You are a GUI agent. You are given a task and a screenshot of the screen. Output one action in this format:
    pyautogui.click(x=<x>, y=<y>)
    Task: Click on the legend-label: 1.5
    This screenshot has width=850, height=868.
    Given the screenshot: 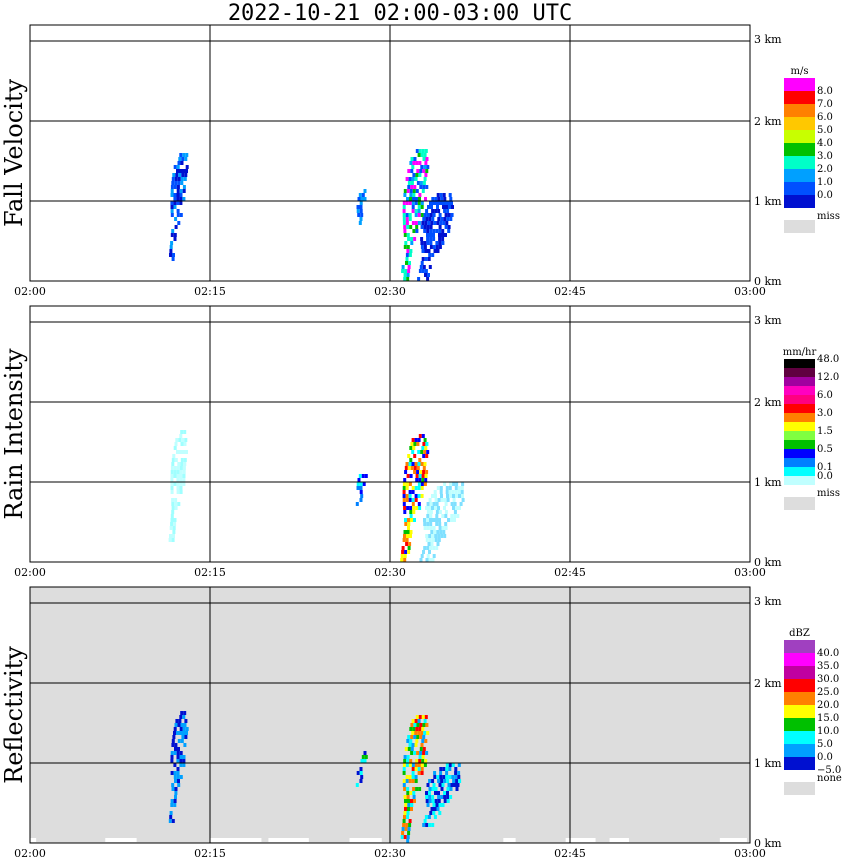 What is the action you would take?
    pyautogui.click(x=825, y=431)
    